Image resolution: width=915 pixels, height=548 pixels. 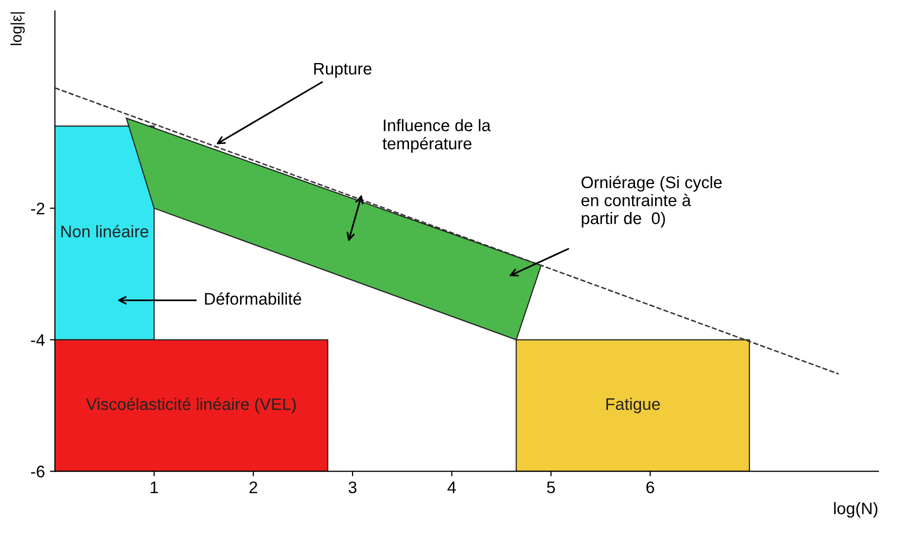 What do you see at coordinates (253, 298) in the screenshot?
I see `annotation: Déformabilité` at bounding box center [253, 298].